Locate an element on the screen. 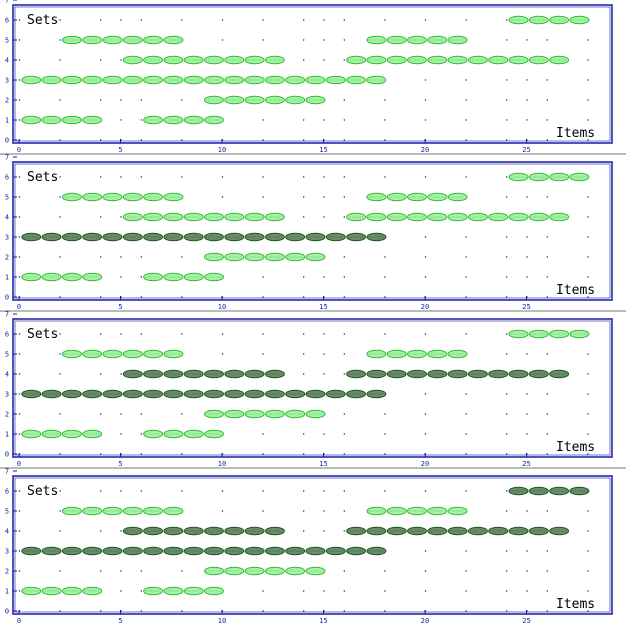  y-axis-label: Sets is located at coordinates (42, 20).